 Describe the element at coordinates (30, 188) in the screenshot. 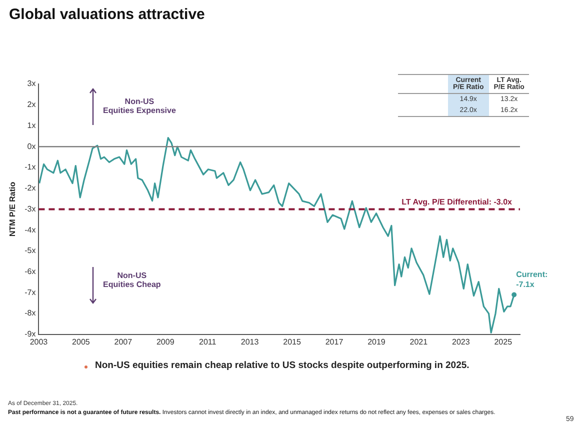

I see `y-tick-label: -2x` at that location.